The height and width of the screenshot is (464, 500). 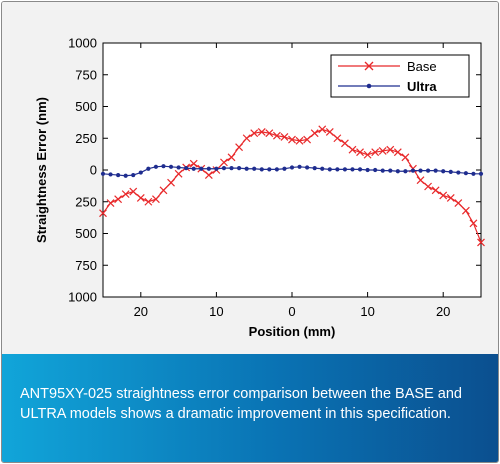 What do you see at coordinates (369, 86) in the screenshot?
I see `legend-ultra-marker` at bounding box center [369, 86].